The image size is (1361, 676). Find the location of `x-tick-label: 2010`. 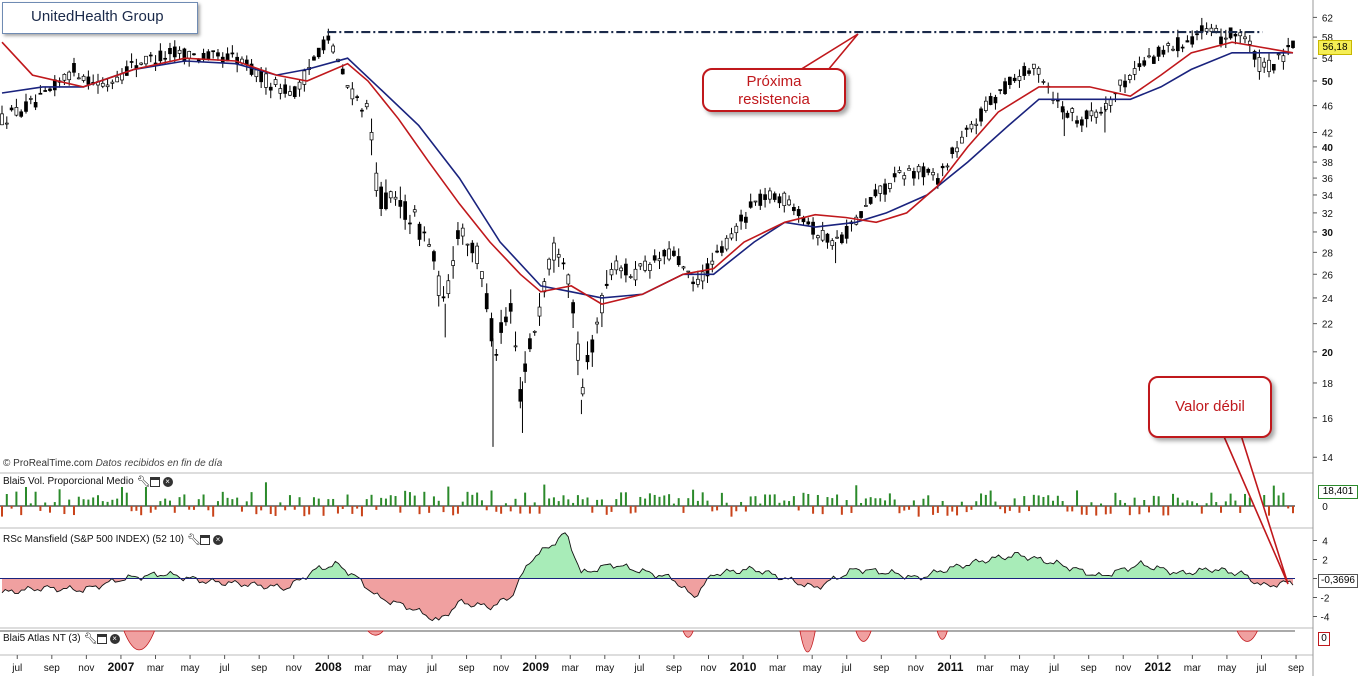

x-tick-label: 2010 is located at coordinates (743, 667).